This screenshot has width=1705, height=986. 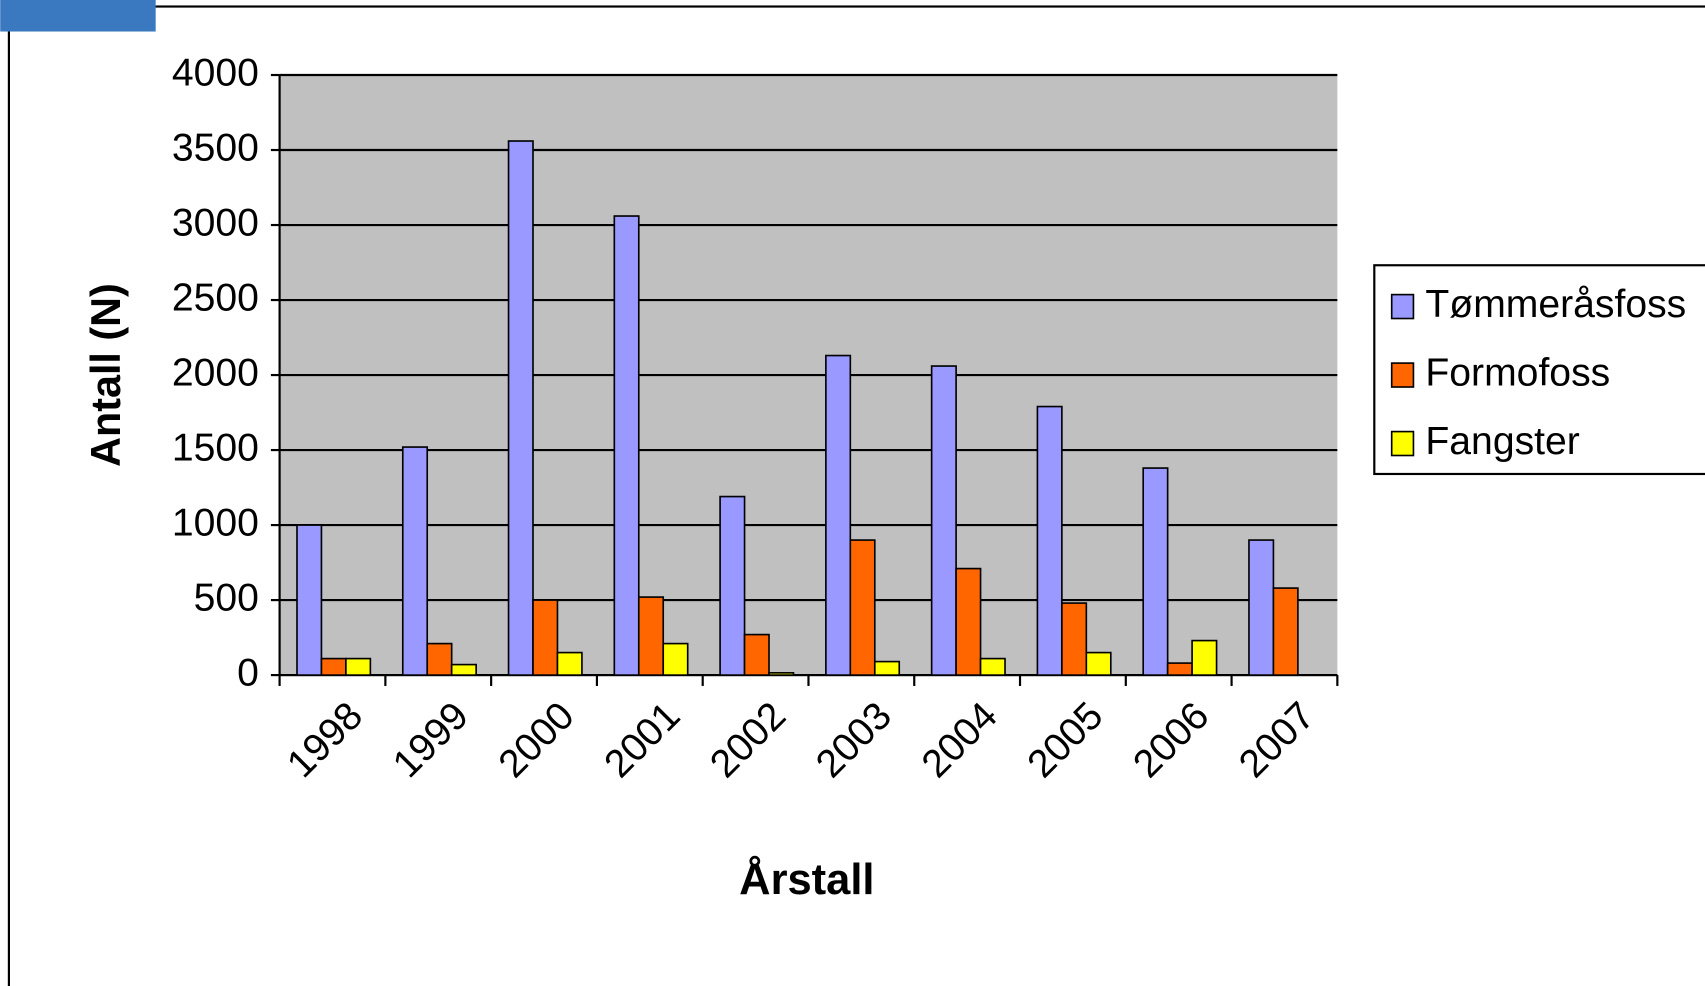 What do you see at coordinates (215, 147) in the screenshot?
I see `y-tick-label: 3500` at bounding box center [215, 147].